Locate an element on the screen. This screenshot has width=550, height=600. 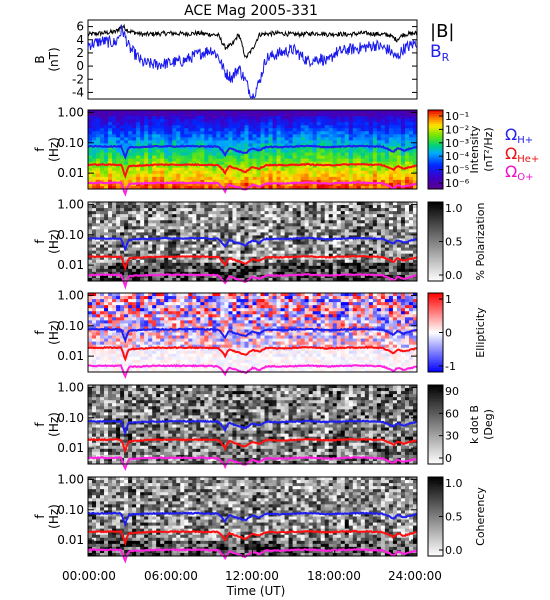
x-tick-label: 24:00:00 is located at coordinates (415, 576).